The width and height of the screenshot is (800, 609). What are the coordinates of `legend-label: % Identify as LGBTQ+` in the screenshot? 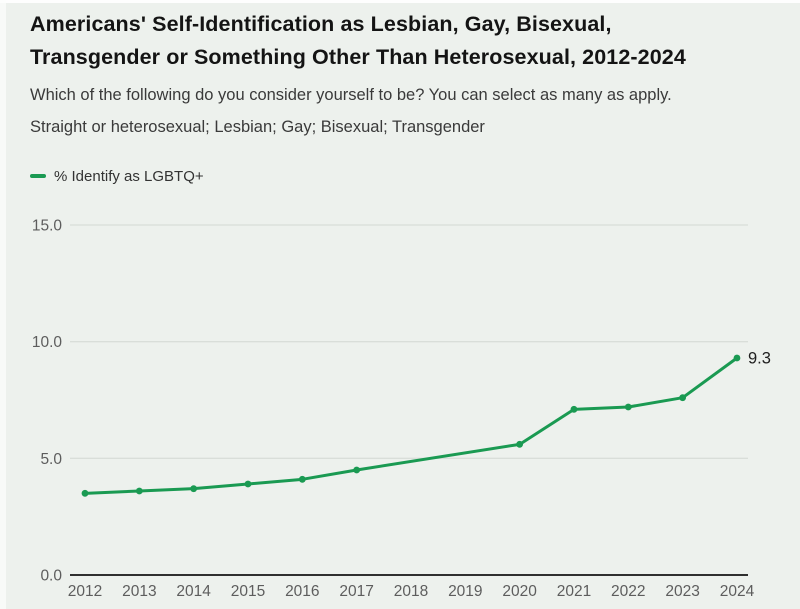 It's located at (129, 176).